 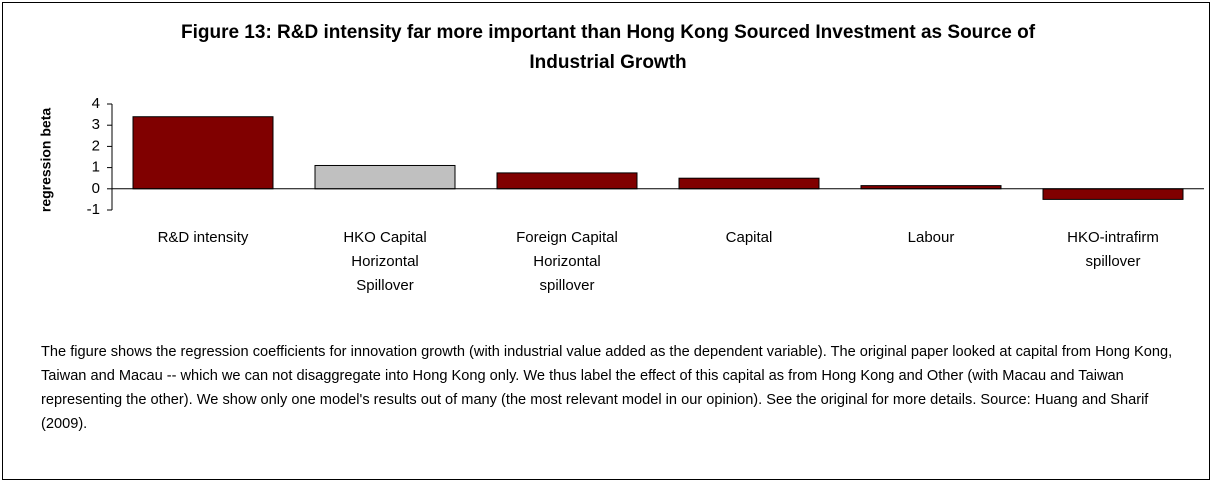 What do you see at coordinates (96, 124) in the screenshot?
I see `y-tick-label: 3` at bounding box center [96, 124].